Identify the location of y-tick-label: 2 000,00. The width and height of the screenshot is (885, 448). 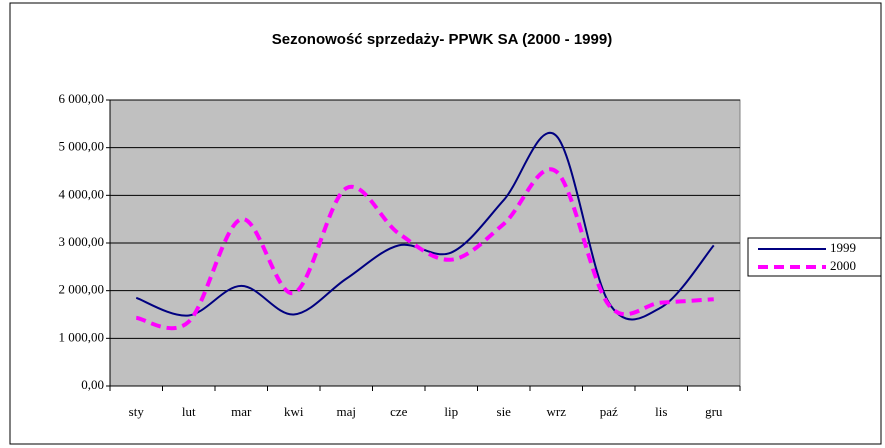
(82, 289).